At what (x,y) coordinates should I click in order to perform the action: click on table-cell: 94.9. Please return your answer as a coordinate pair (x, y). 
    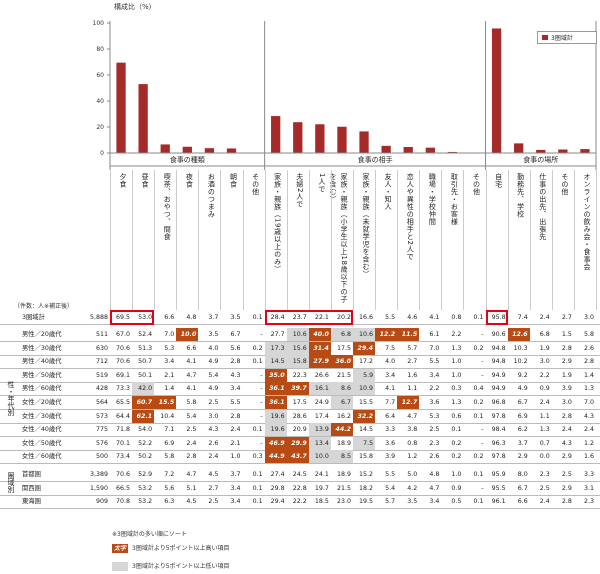
    Looking at the image, I should click on (498, 375).